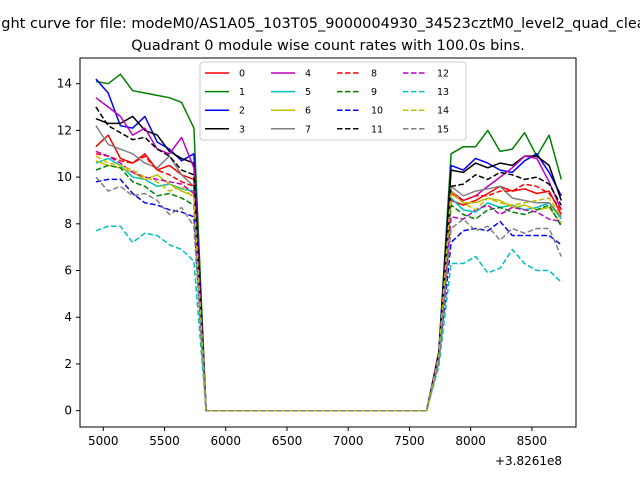 Image resolution: width=640 pixels, height=480 pixels. Describe the element at coordinates (532, 441) in the screenshot. I see `x-tick-label: 8500` at that location.